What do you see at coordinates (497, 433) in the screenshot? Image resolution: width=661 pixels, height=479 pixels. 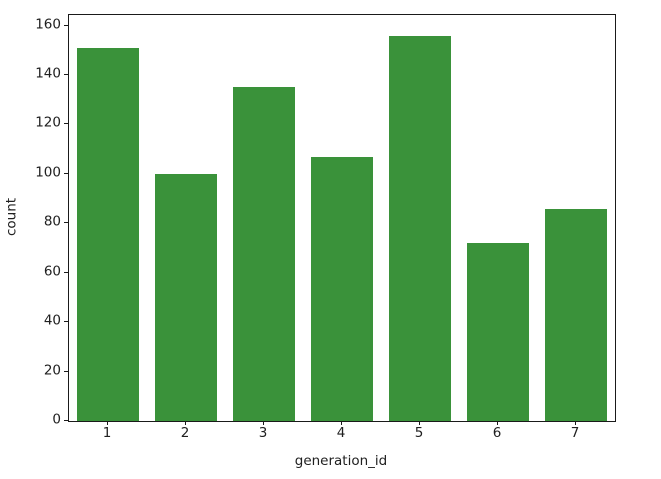 I see `x-tick-label-6: 6` at bounding box center [497, 433].